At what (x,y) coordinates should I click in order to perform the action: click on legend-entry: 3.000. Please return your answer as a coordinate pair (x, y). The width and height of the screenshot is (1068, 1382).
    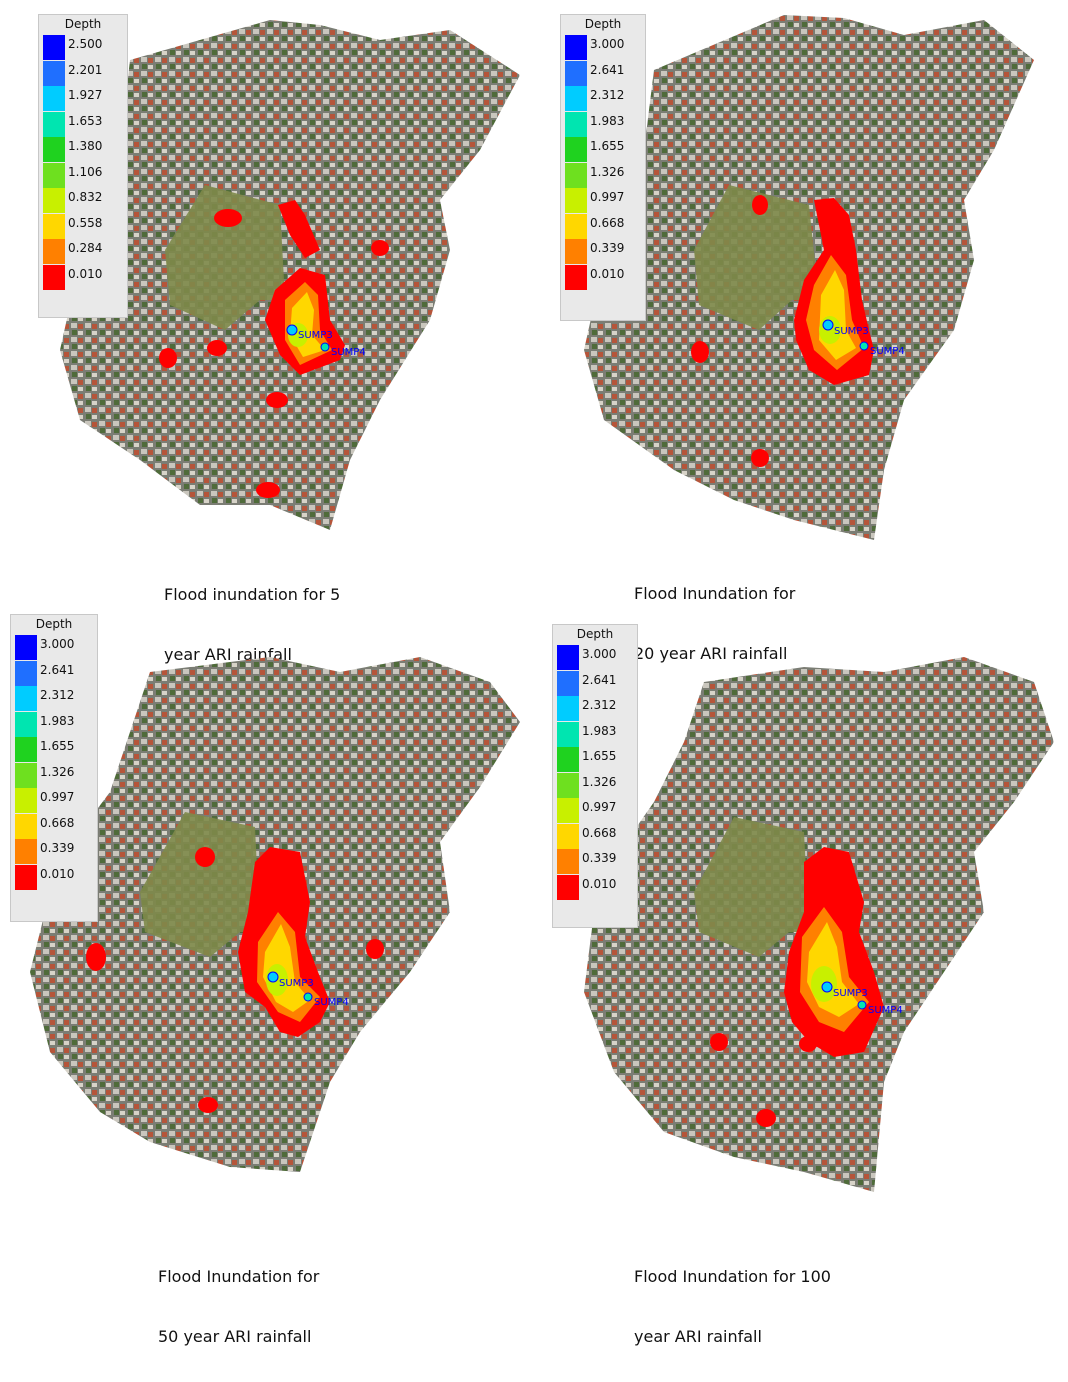
    Looking at the image, I should click on (586, 657).